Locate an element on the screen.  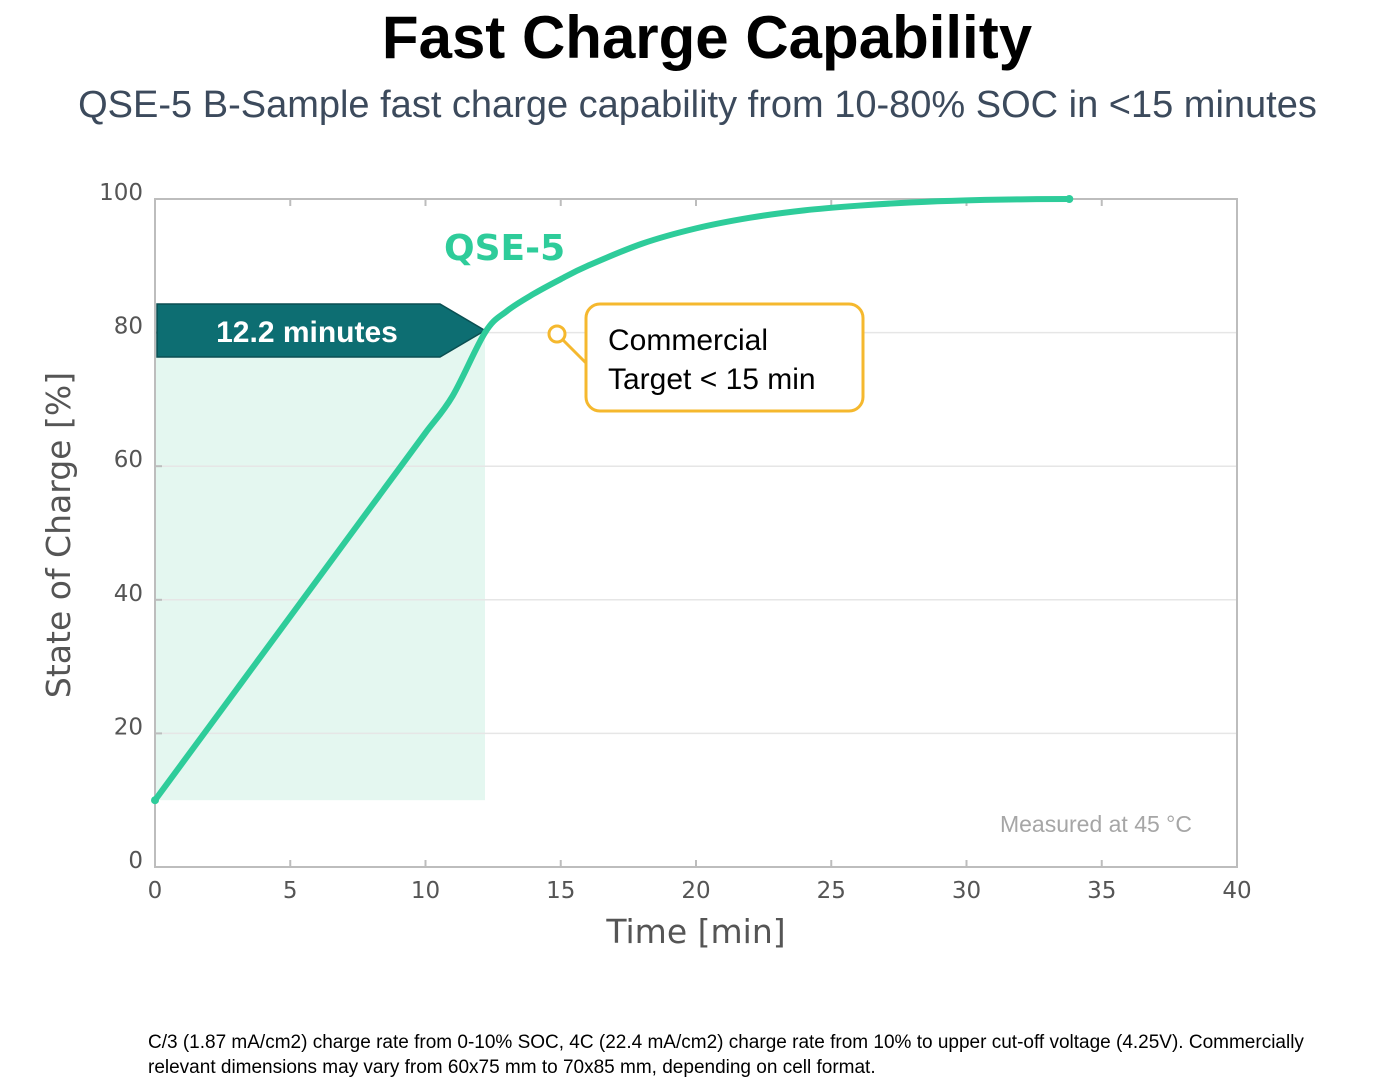
measurement-note: Measured at 45 °C is located at coordinates (1096, 824).